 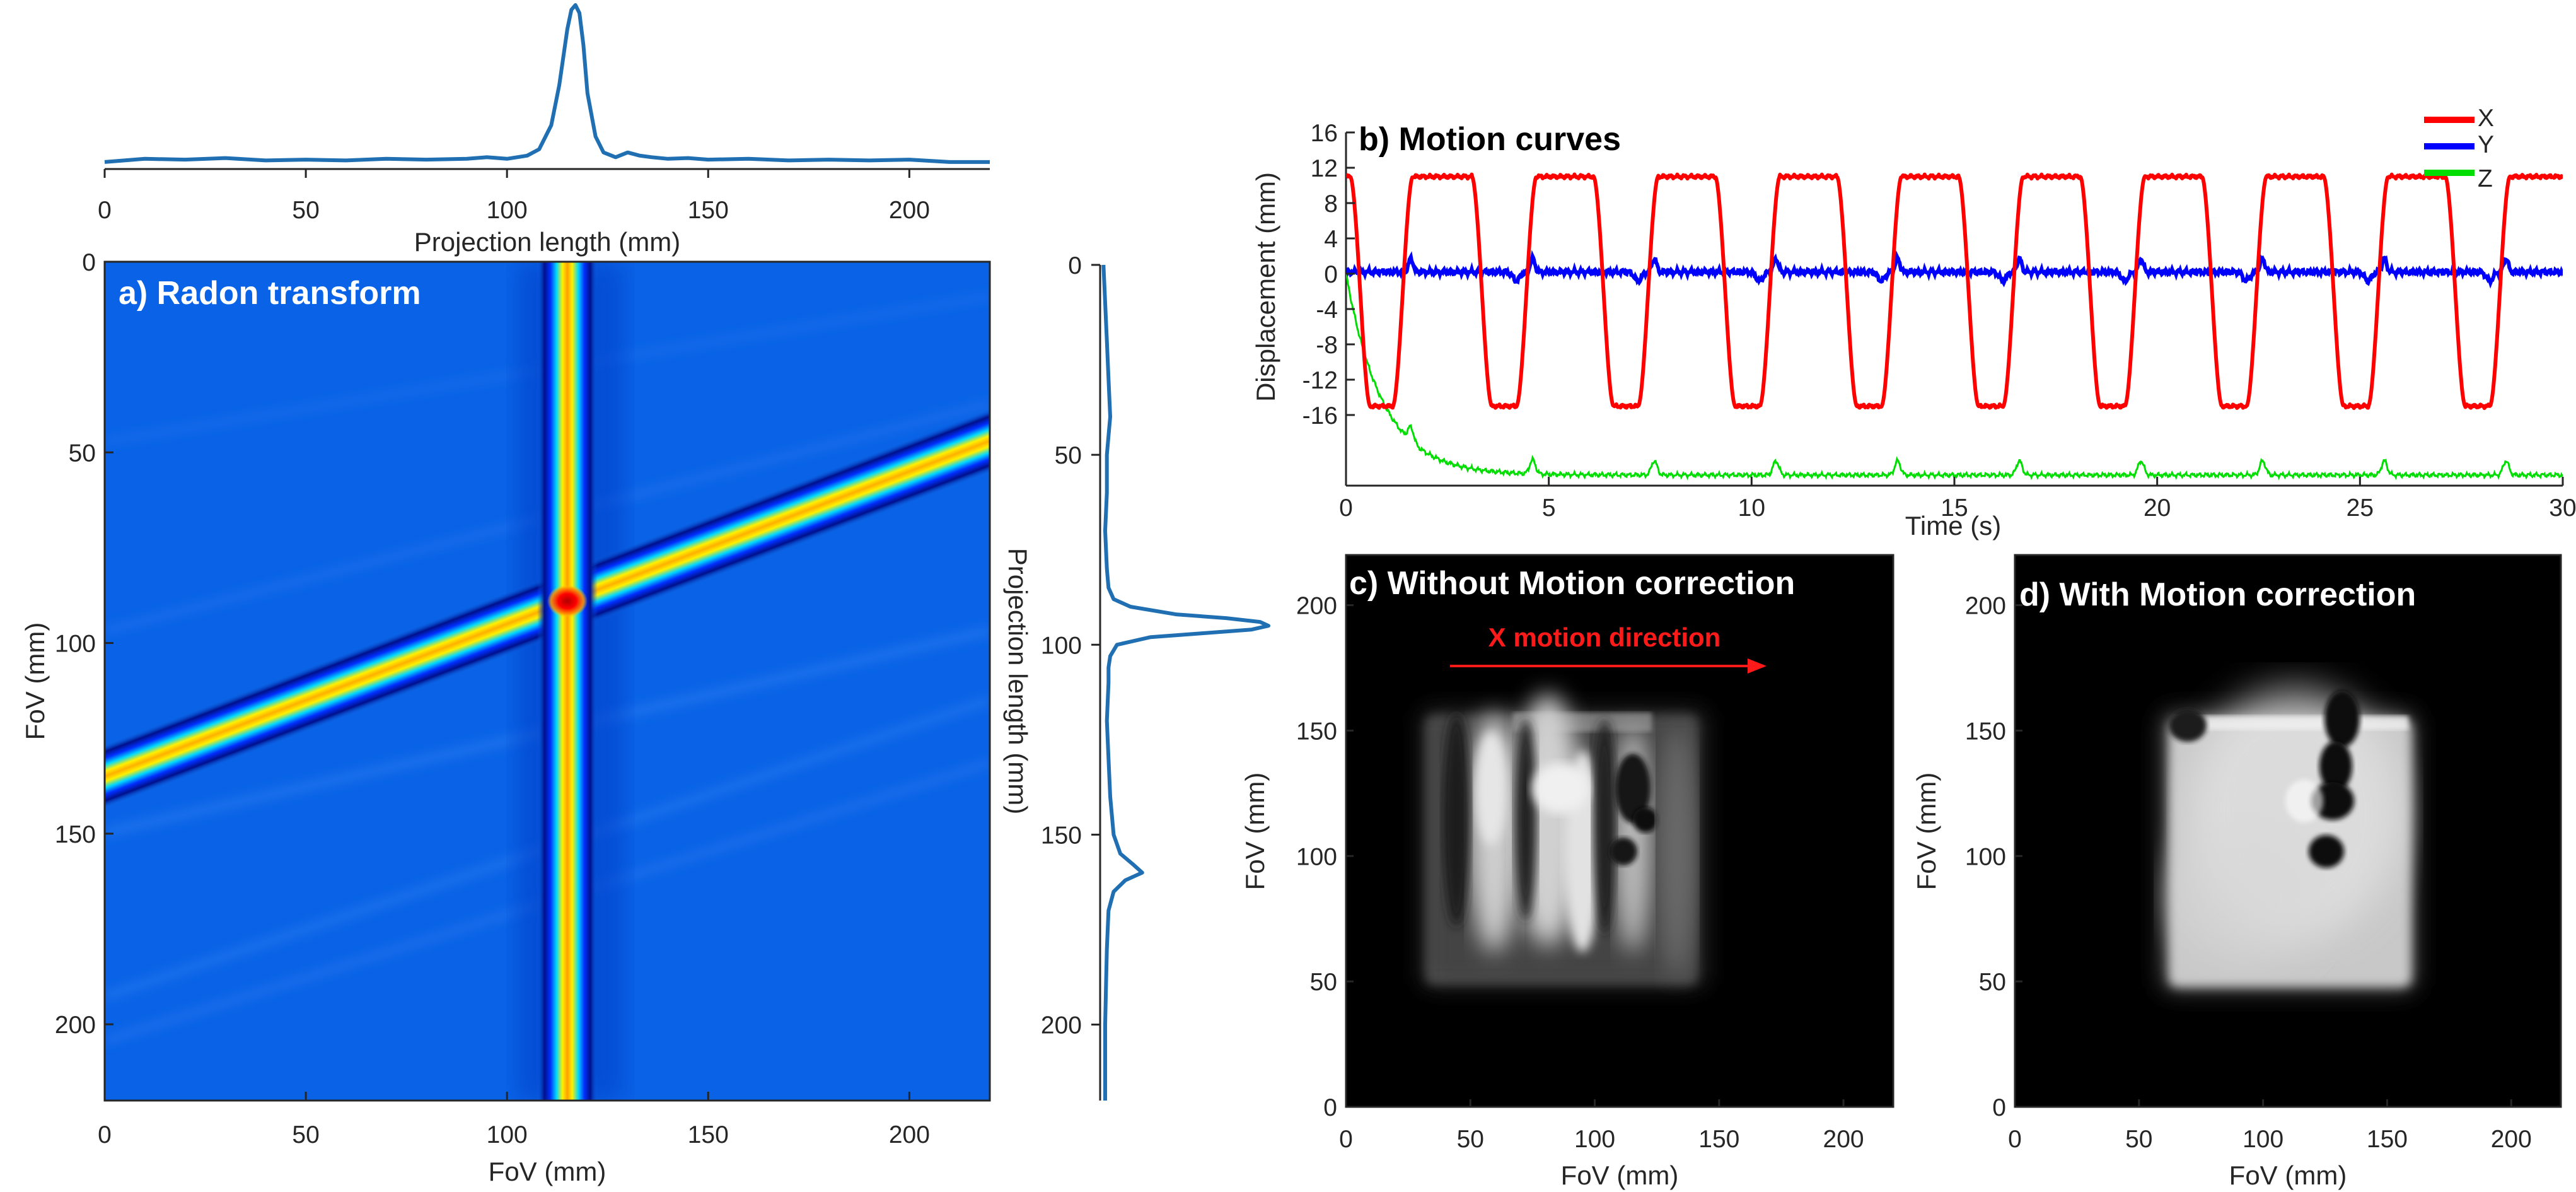 I want to click on motion-y-tick-label: -8, so click(x=1327, y=345).